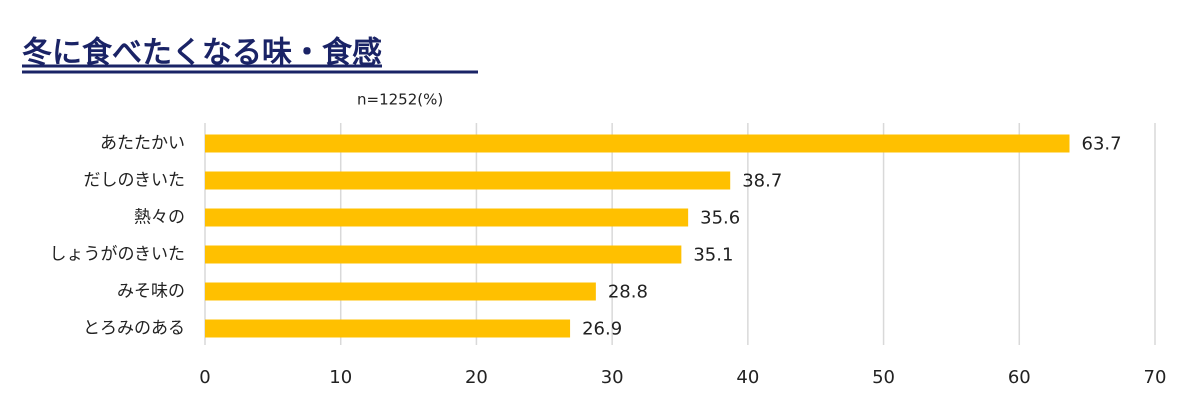  I want to click on y-tick-label: 熱々の, so click(159, 218).